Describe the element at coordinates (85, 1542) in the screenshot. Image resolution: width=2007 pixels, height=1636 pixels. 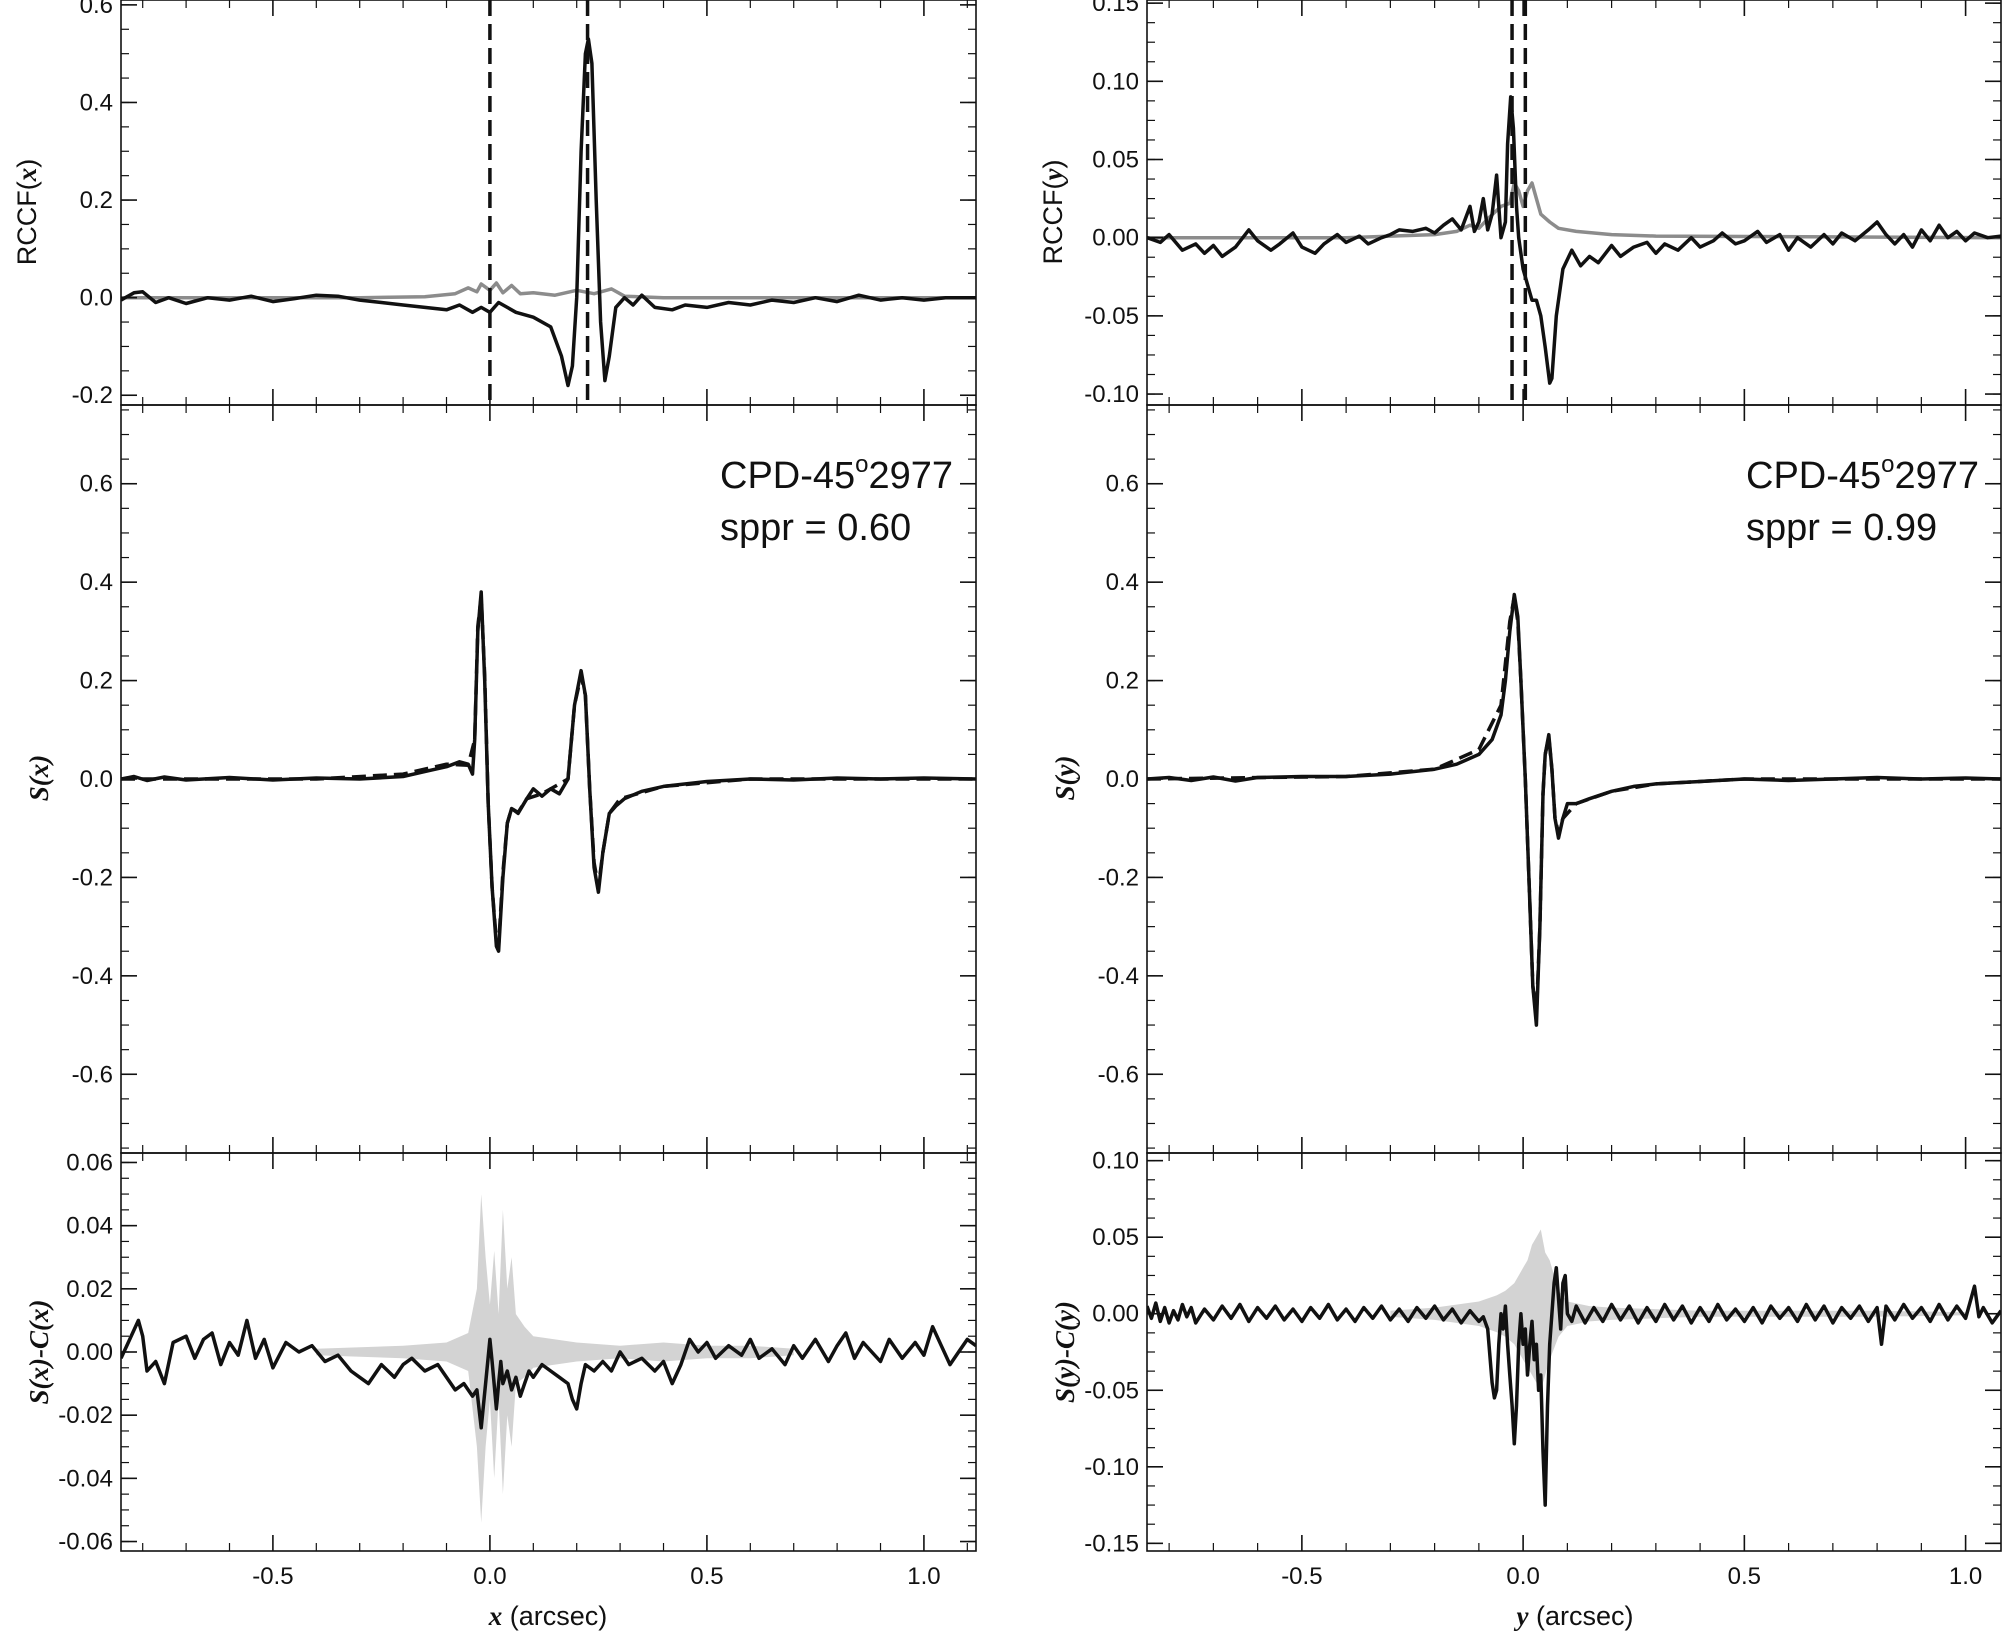
I see `y-tick-label: -0.06` at that location.